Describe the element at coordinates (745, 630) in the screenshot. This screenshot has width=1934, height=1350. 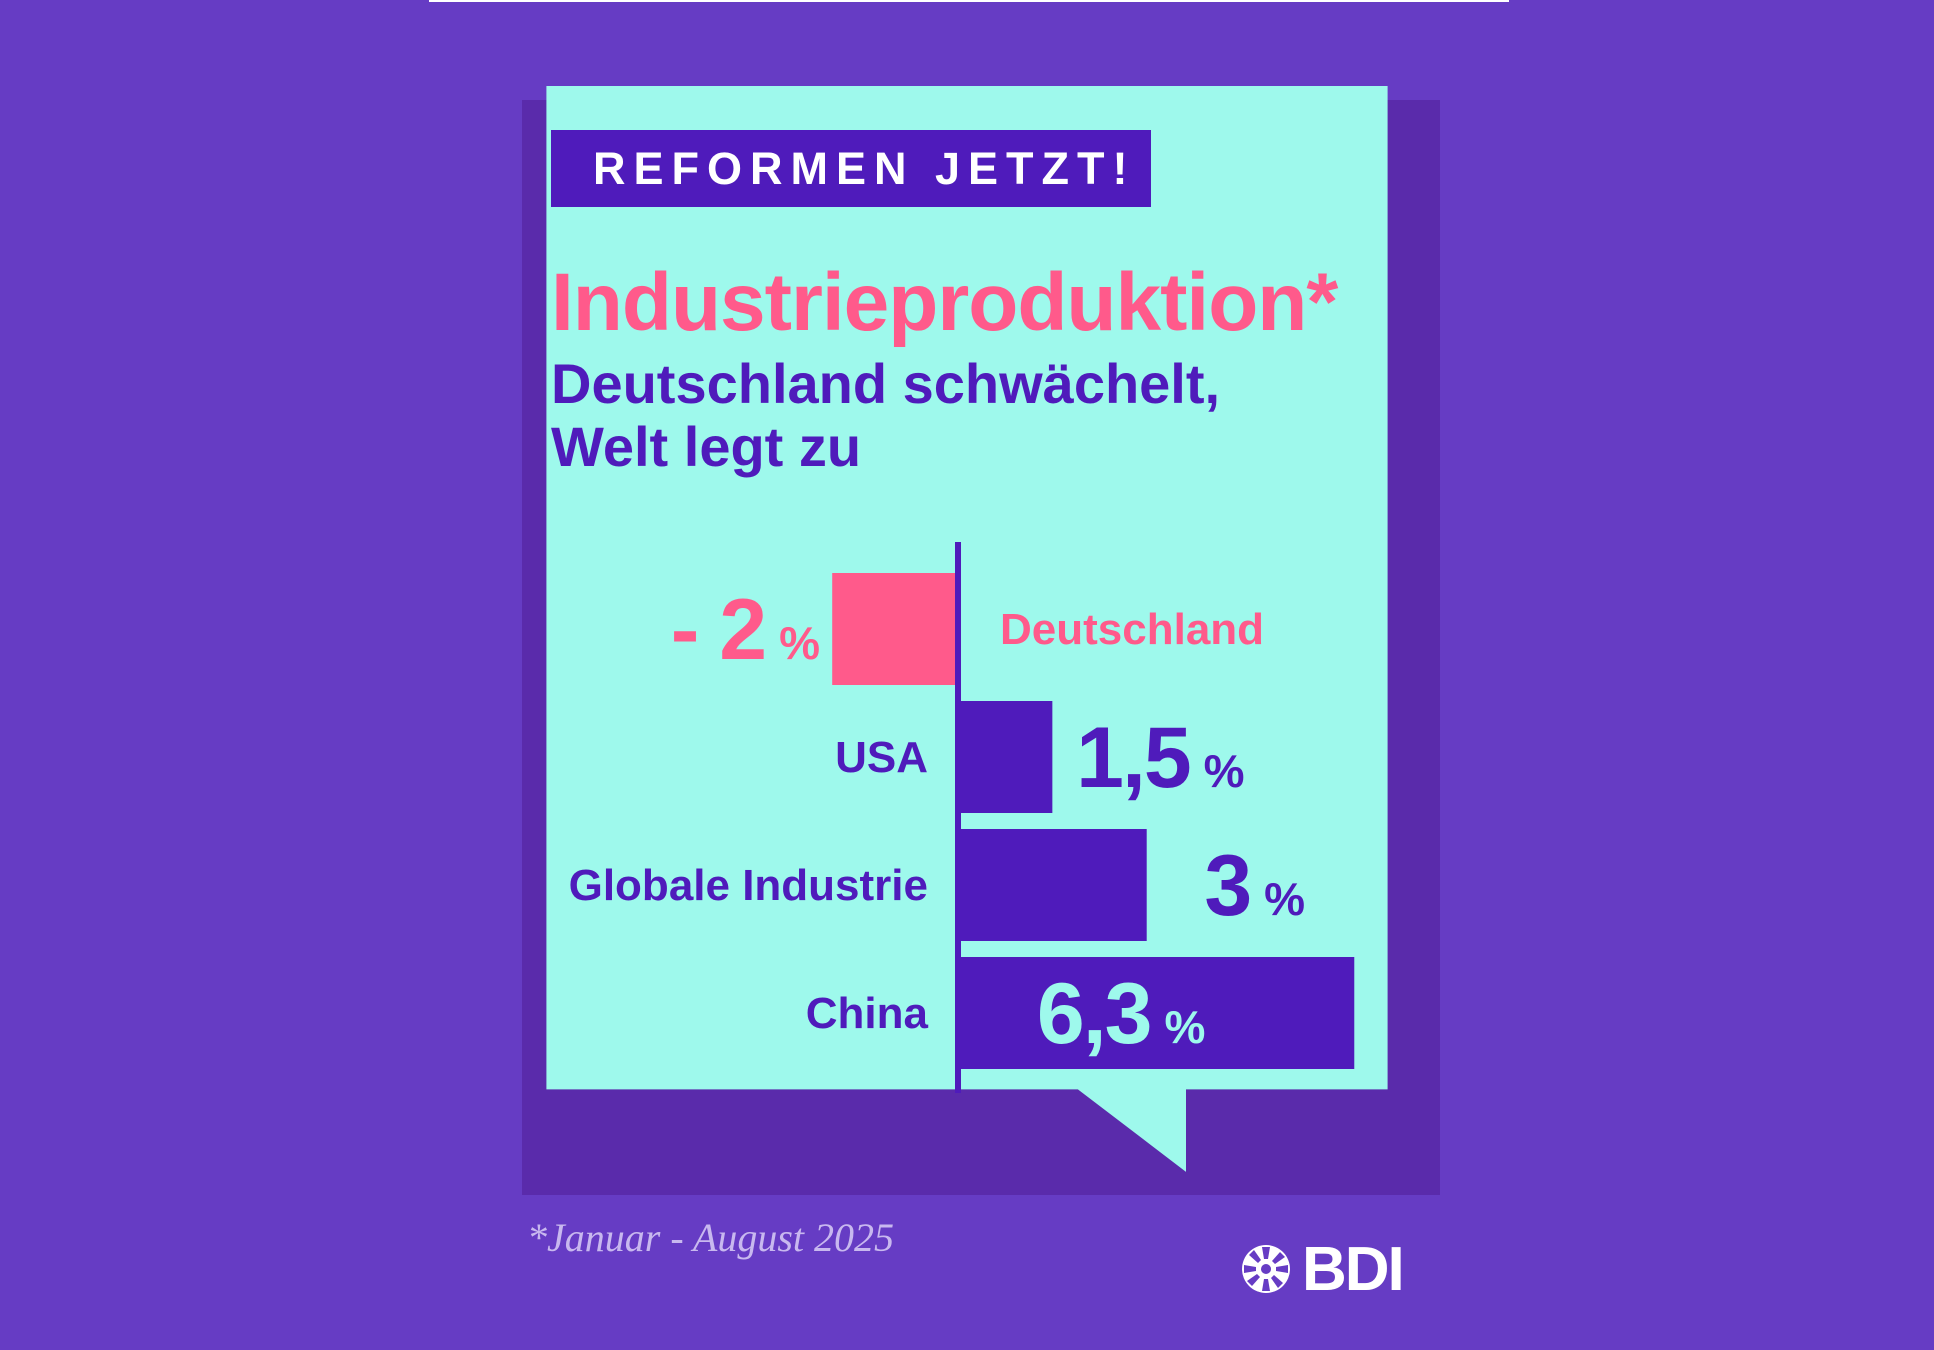
I see `value-label-1: - 2%` at that location.